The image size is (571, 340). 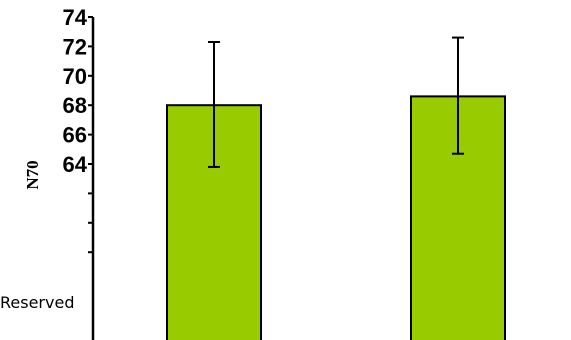 What do you see at coordinates (75, 76) in the screenshot?
I see `y-tick-label: 70` at bounding box center [75, 76].